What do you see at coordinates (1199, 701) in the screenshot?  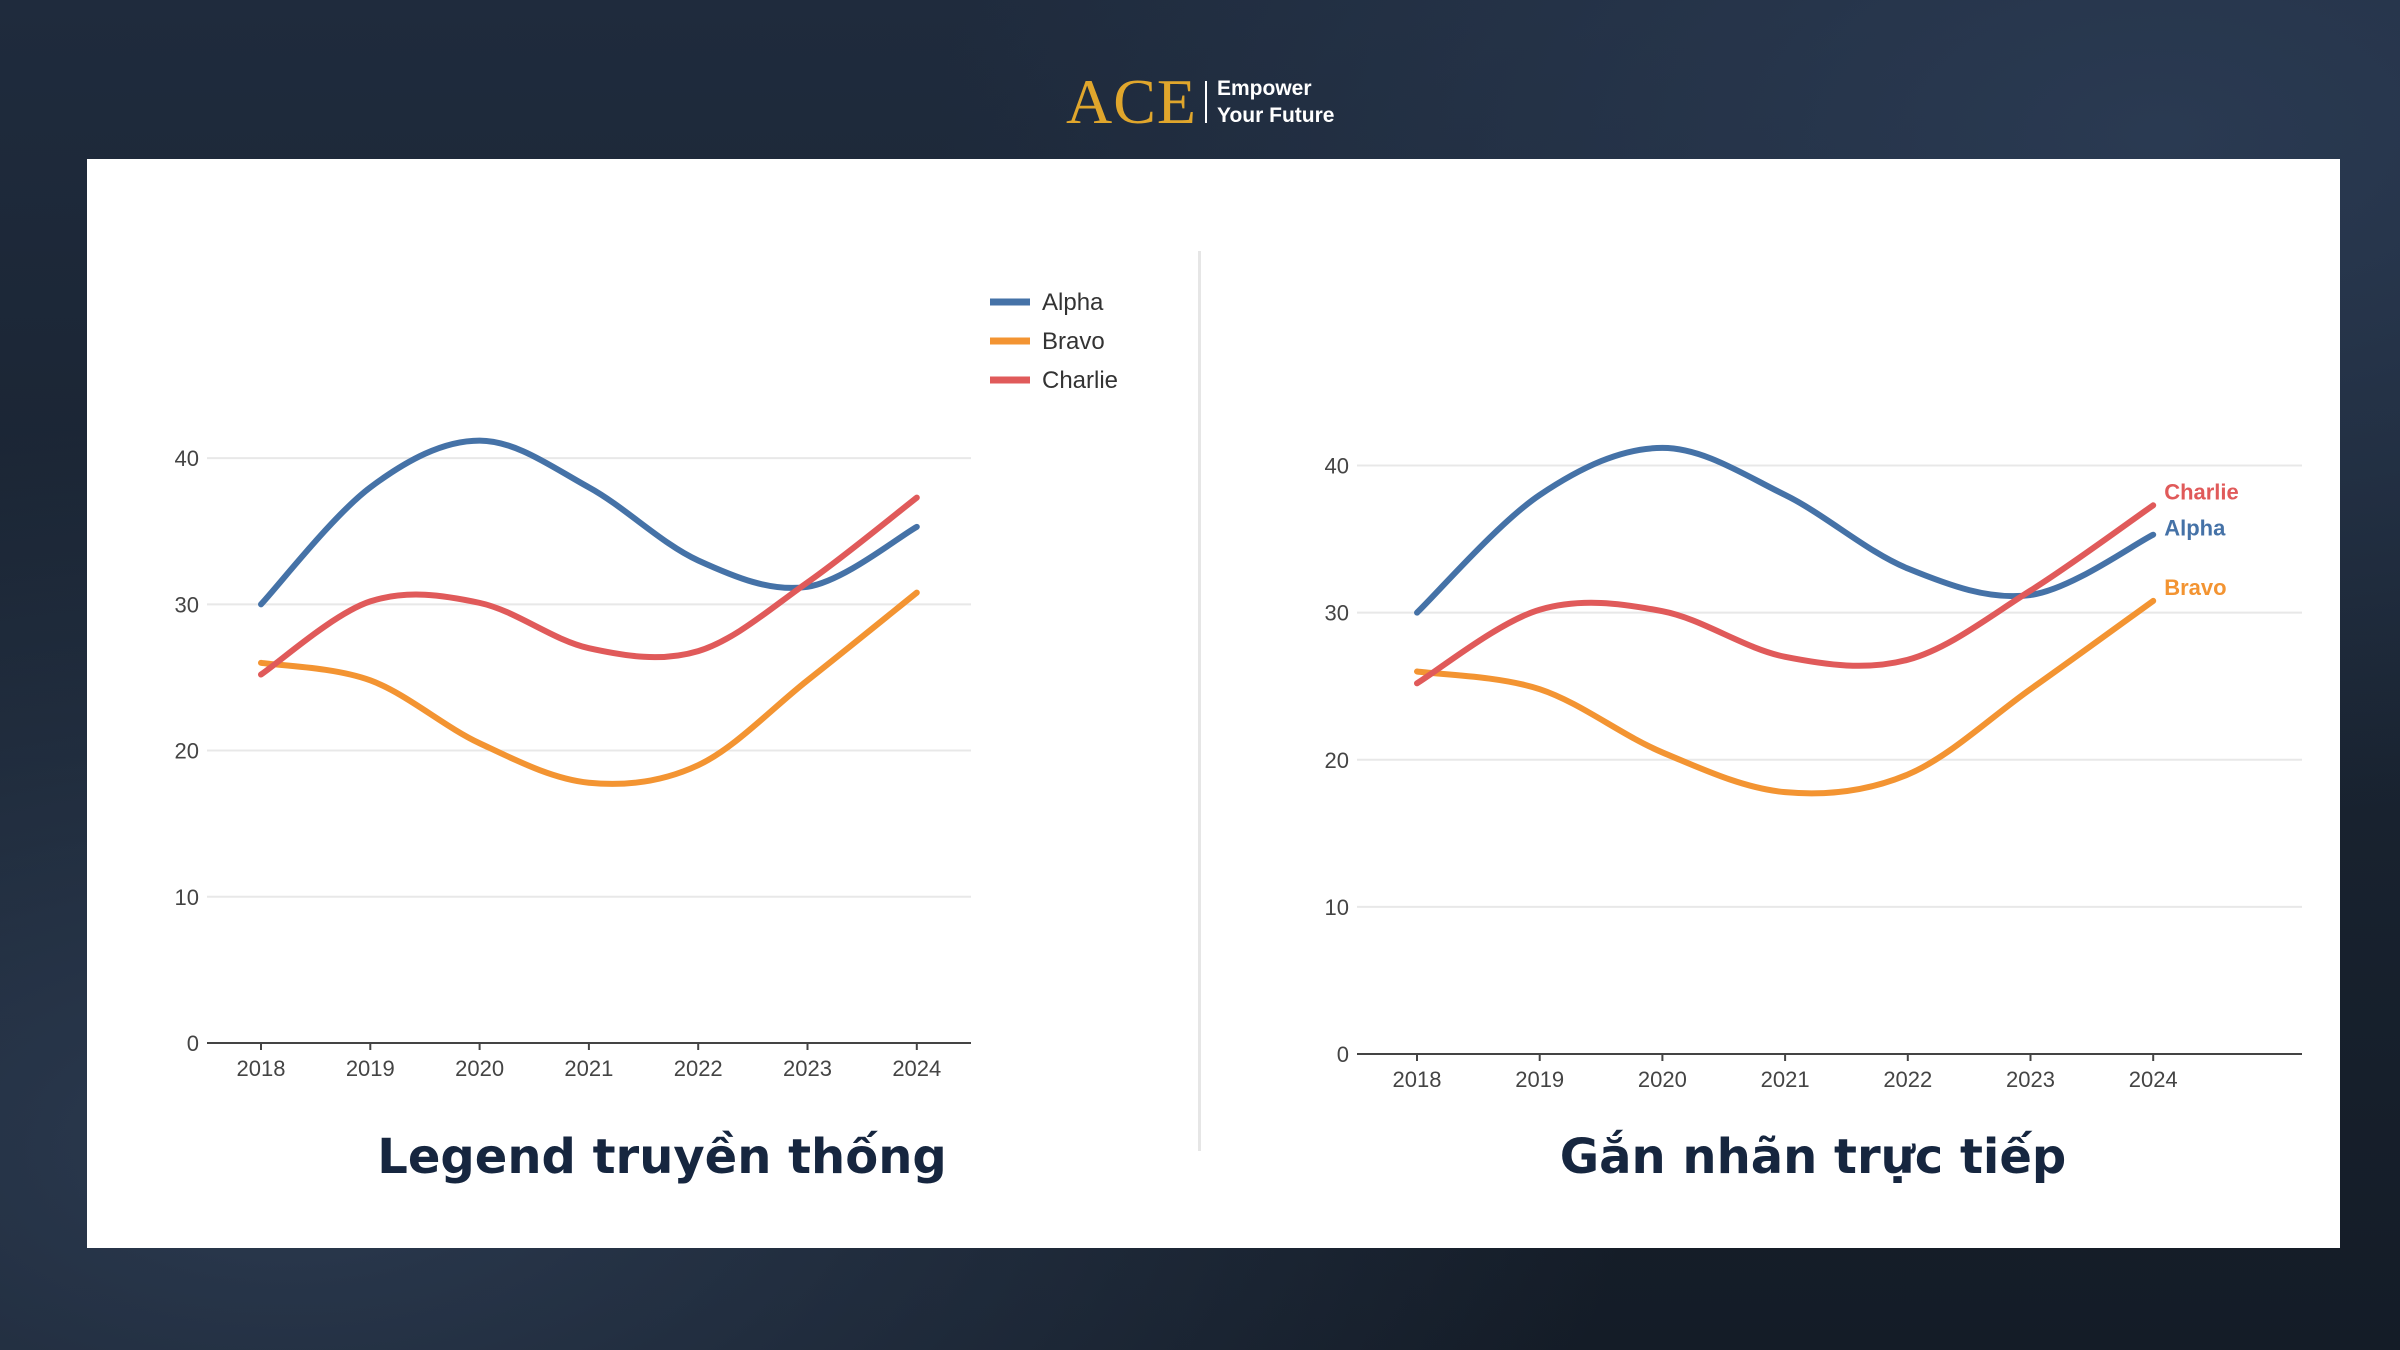 I see `panel-divider` at bounding box center [1199, 701].